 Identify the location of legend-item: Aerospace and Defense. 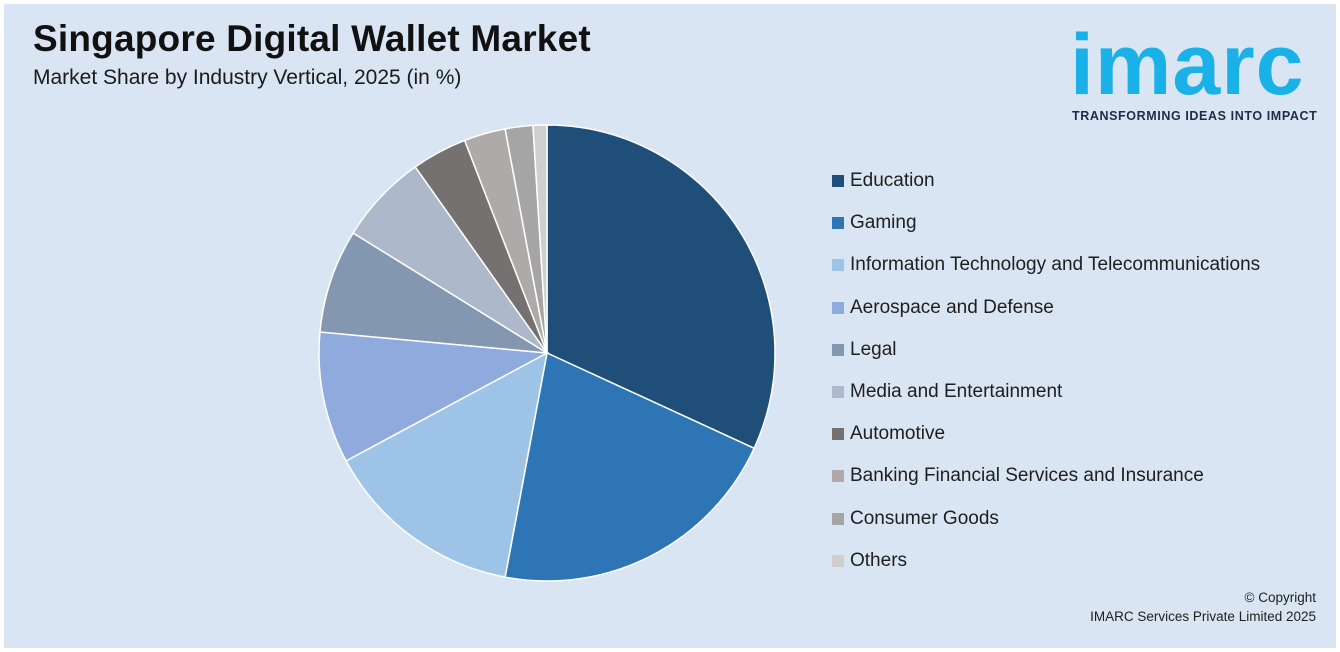
(1046, 308).